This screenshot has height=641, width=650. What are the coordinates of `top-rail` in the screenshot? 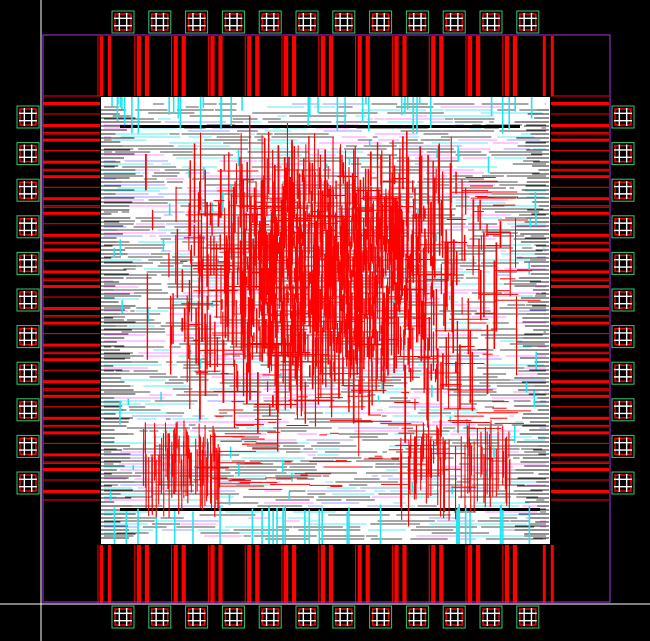 It's located at (320, 126).